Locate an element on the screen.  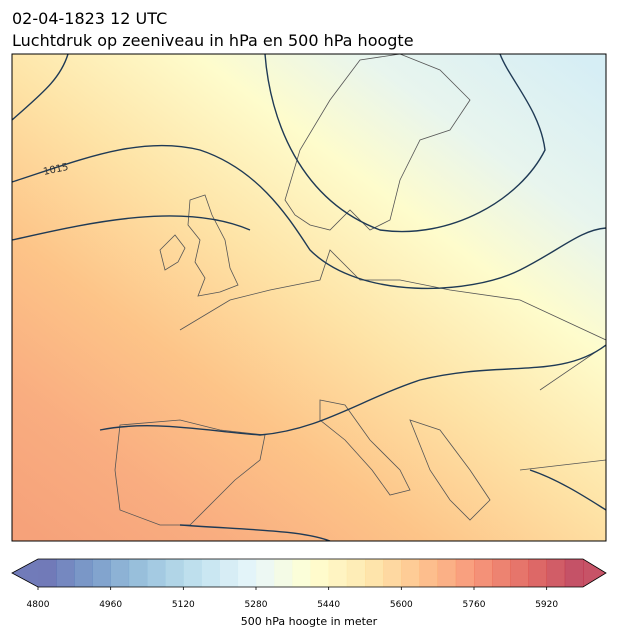
colorbar-outline is located at coordinates (309, 573).